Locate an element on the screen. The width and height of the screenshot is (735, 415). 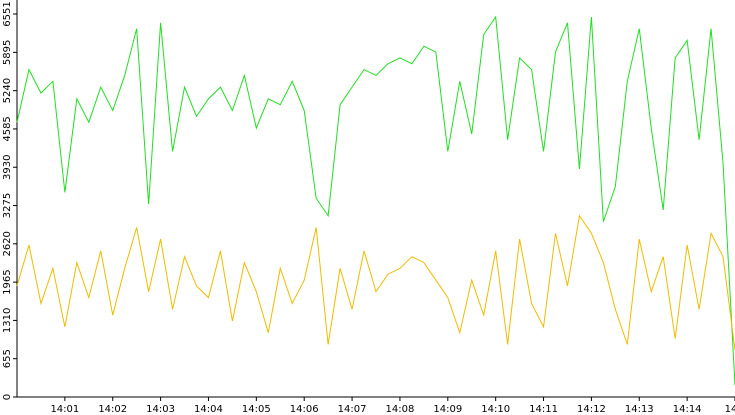
y-tick-label: 3275 is located at coordinates (7, 205).